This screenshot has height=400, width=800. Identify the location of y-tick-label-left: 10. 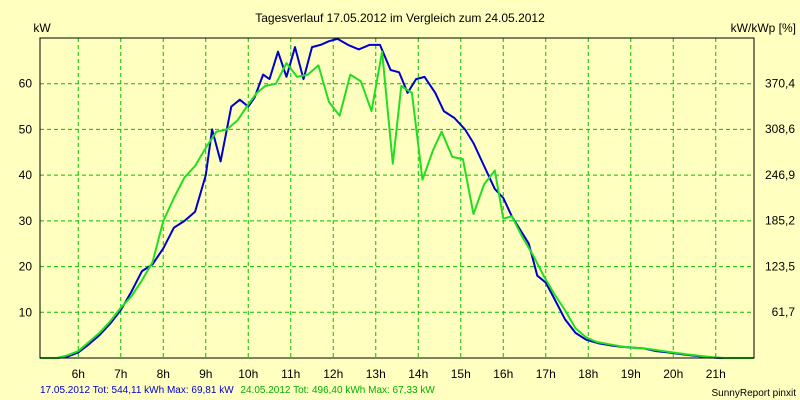
(26, 312).